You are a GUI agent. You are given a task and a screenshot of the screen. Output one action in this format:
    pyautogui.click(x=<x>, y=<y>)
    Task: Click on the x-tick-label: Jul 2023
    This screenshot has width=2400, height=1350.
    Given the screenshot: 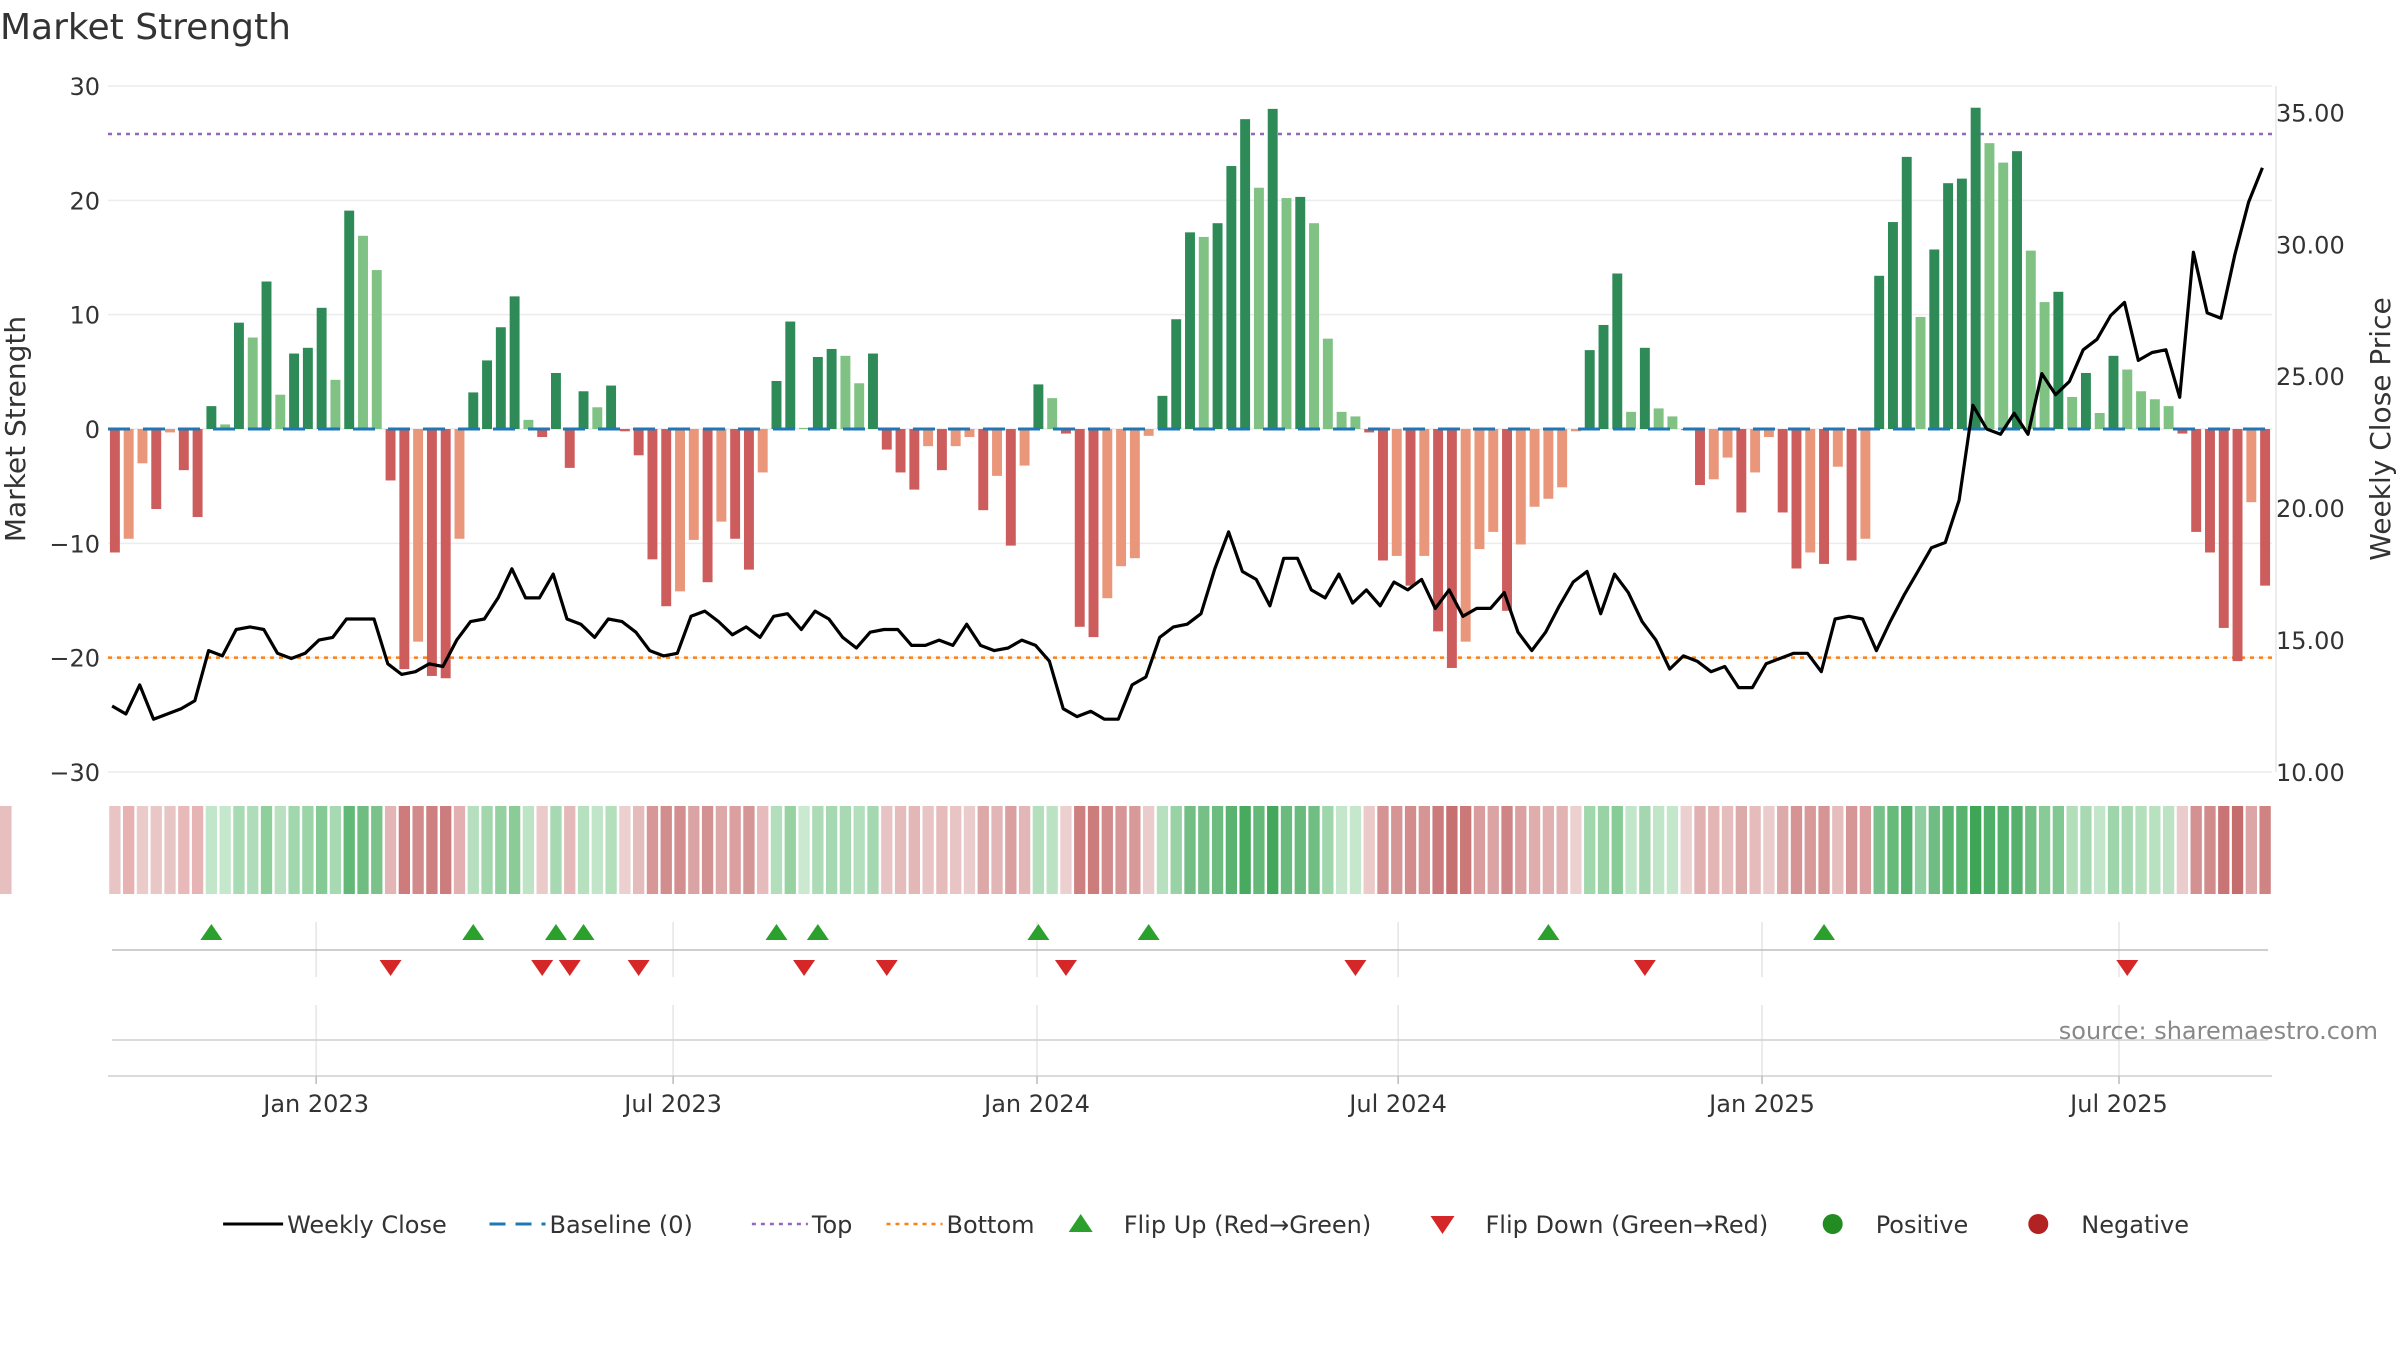 What is the action you would take?
    pyautogui.click(x=672, y=1104)
    